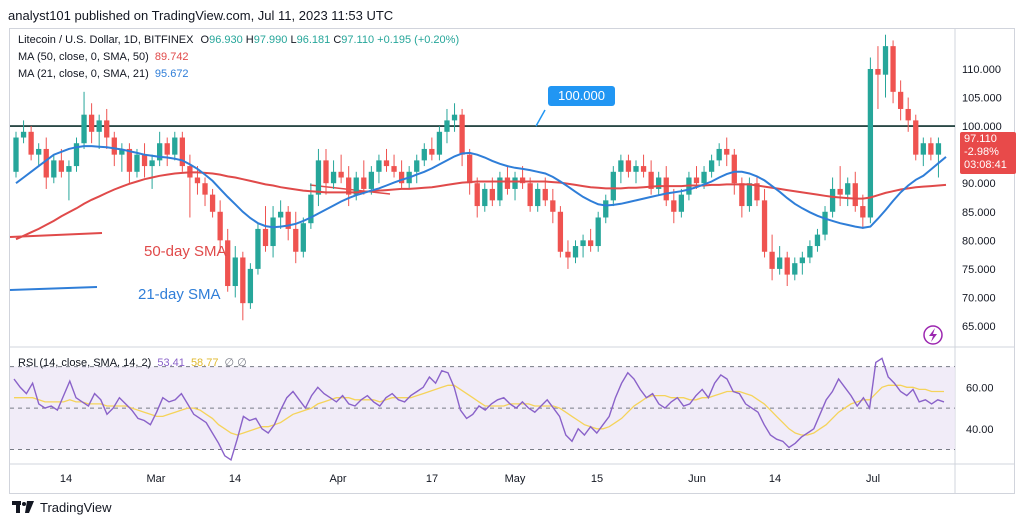 Image resolution: width=1024 pixels, height=527 pixels. I want to click on bar-countdown: 03:08:41, so click(985, 165).